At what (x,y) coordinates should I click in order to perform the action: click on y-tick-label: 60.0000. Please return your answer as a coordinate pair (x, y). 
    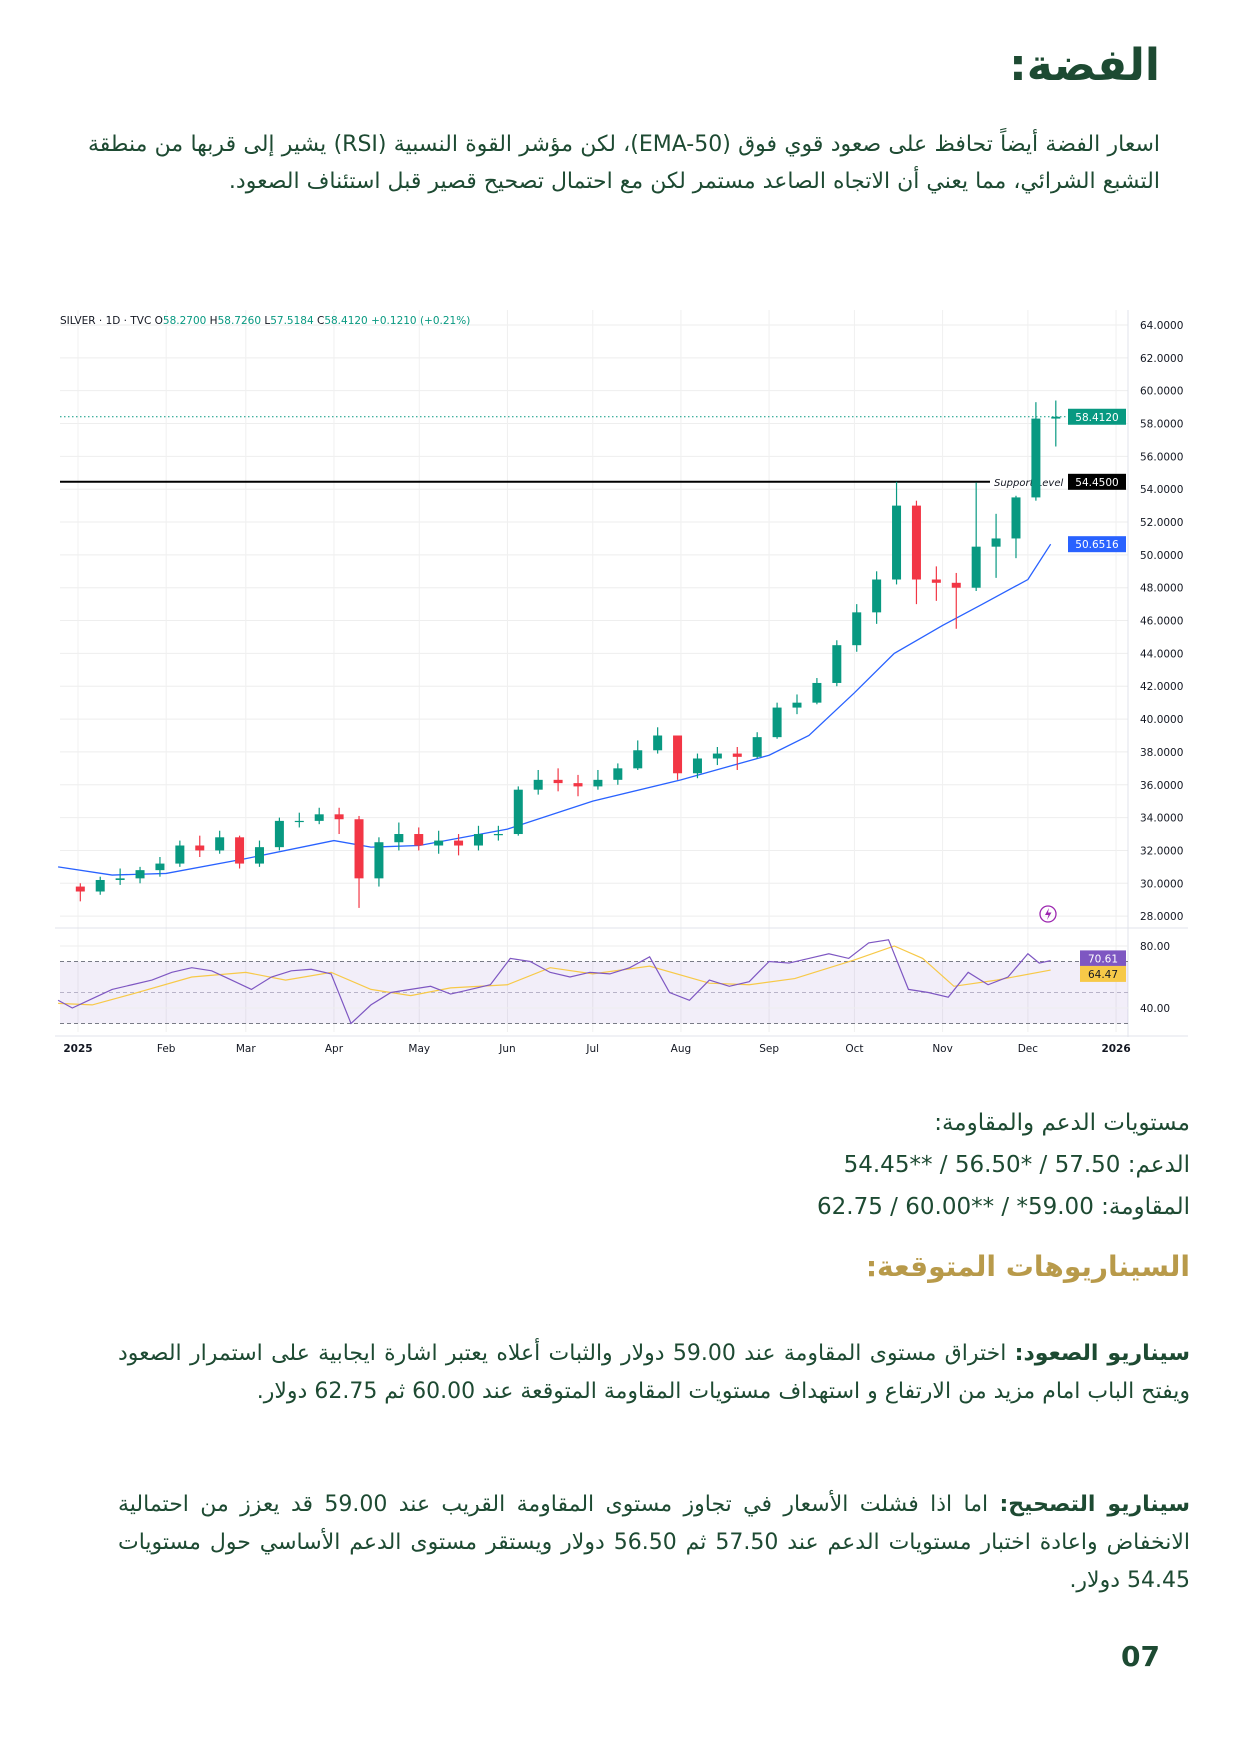
    Looking at the image, I should click on (1161, 392).